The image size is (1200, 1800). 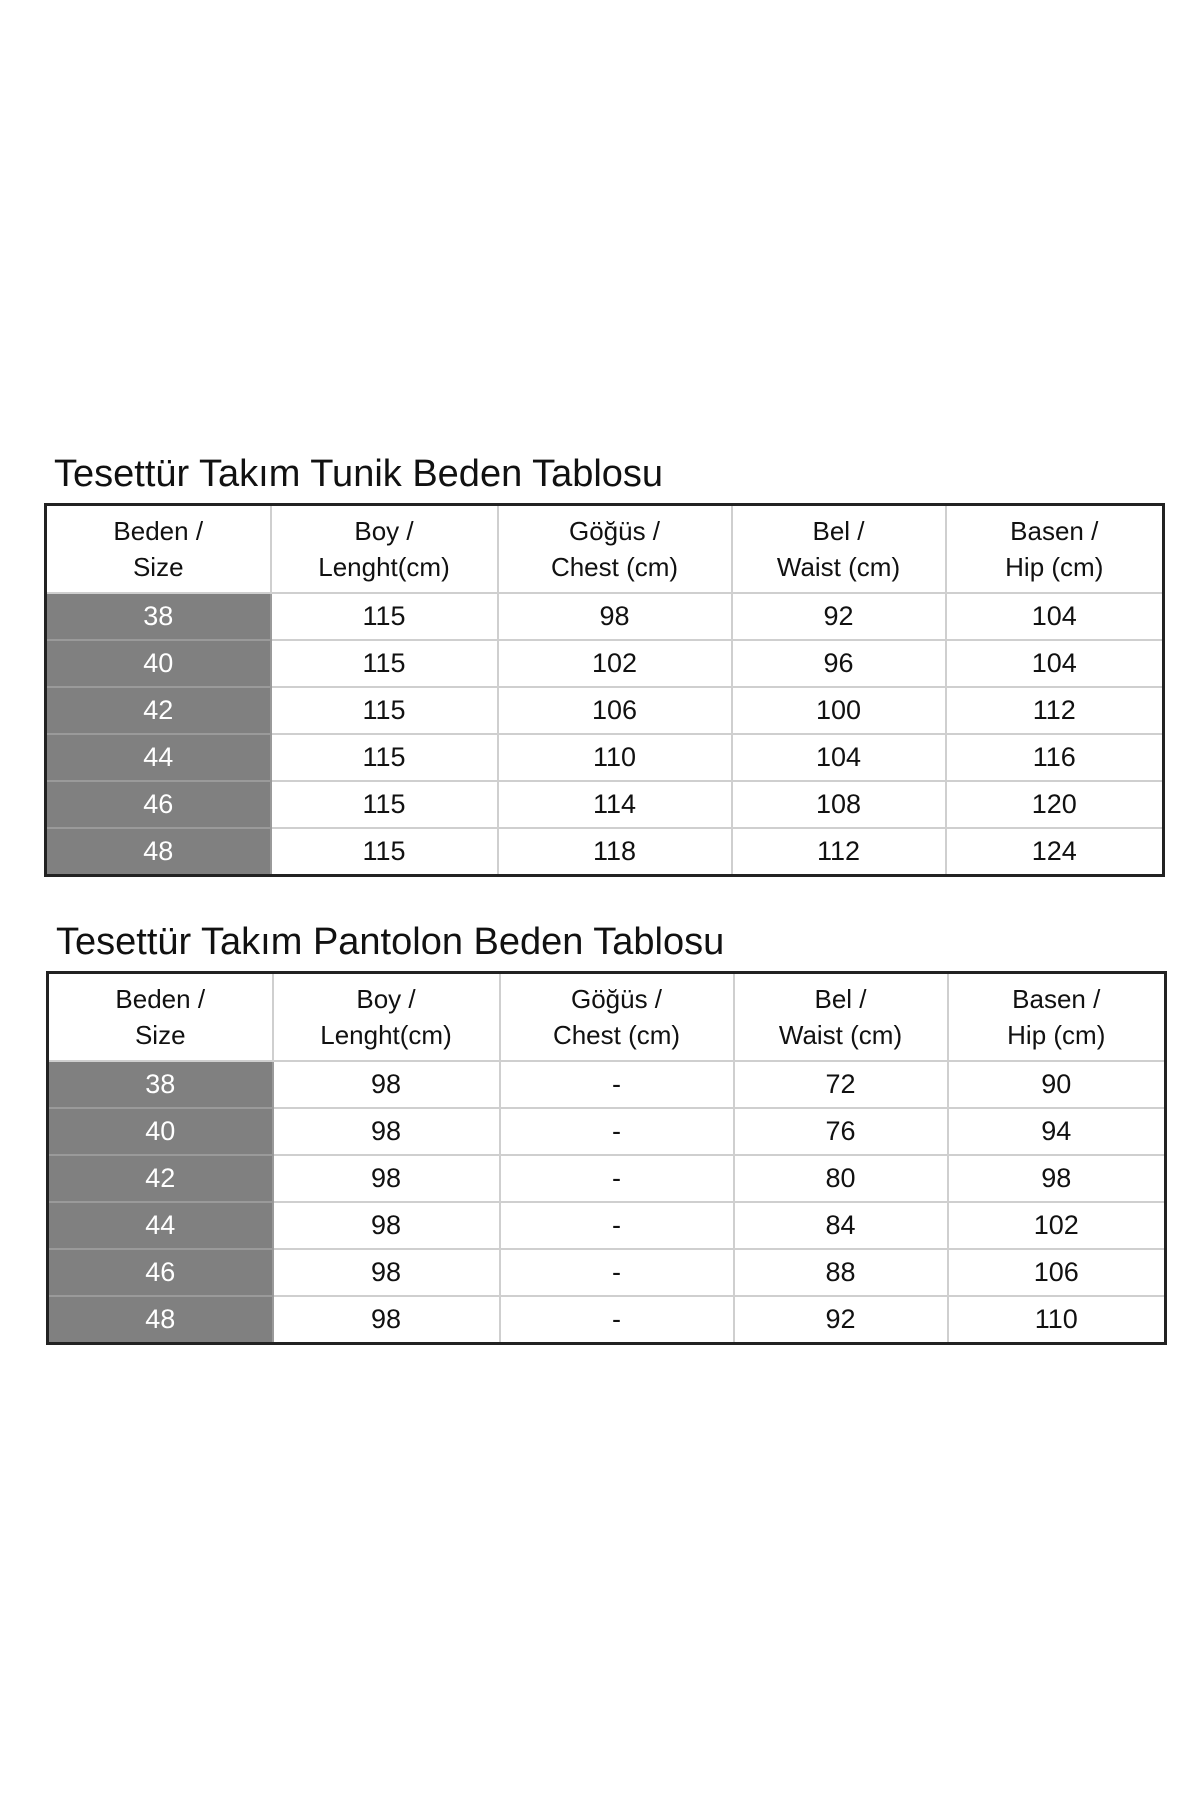 I want to click on table-row: 42 115 106 100 112, so click(x=604, y=710).